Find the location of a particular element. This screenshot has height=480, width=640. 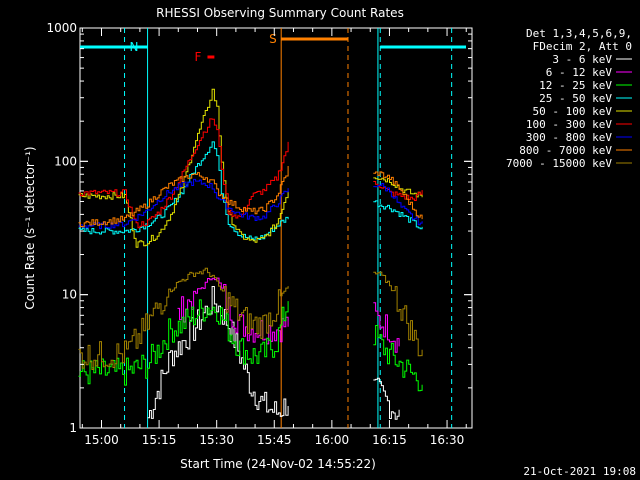

y-tick-label: 100 is located at coordinates (65, 161).